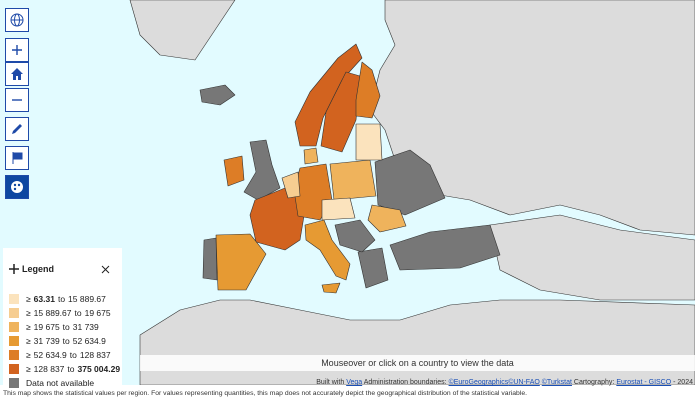  Describe the element at coordinates (17, 50) in the screenshot. I see `zoom-in-button` at that location.